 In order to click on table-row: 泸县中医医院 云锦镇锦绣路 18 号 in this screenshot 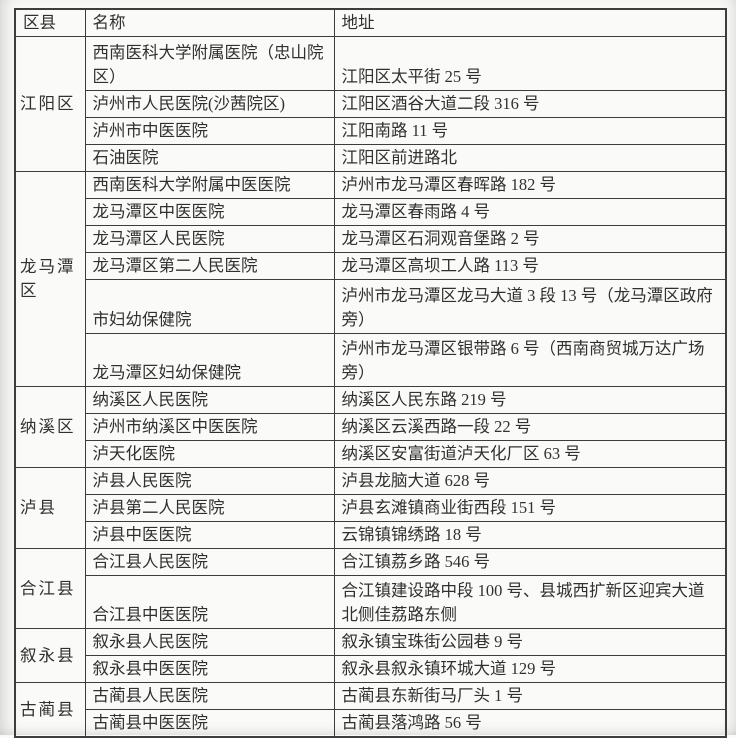, I will do `click(371, 535)`.